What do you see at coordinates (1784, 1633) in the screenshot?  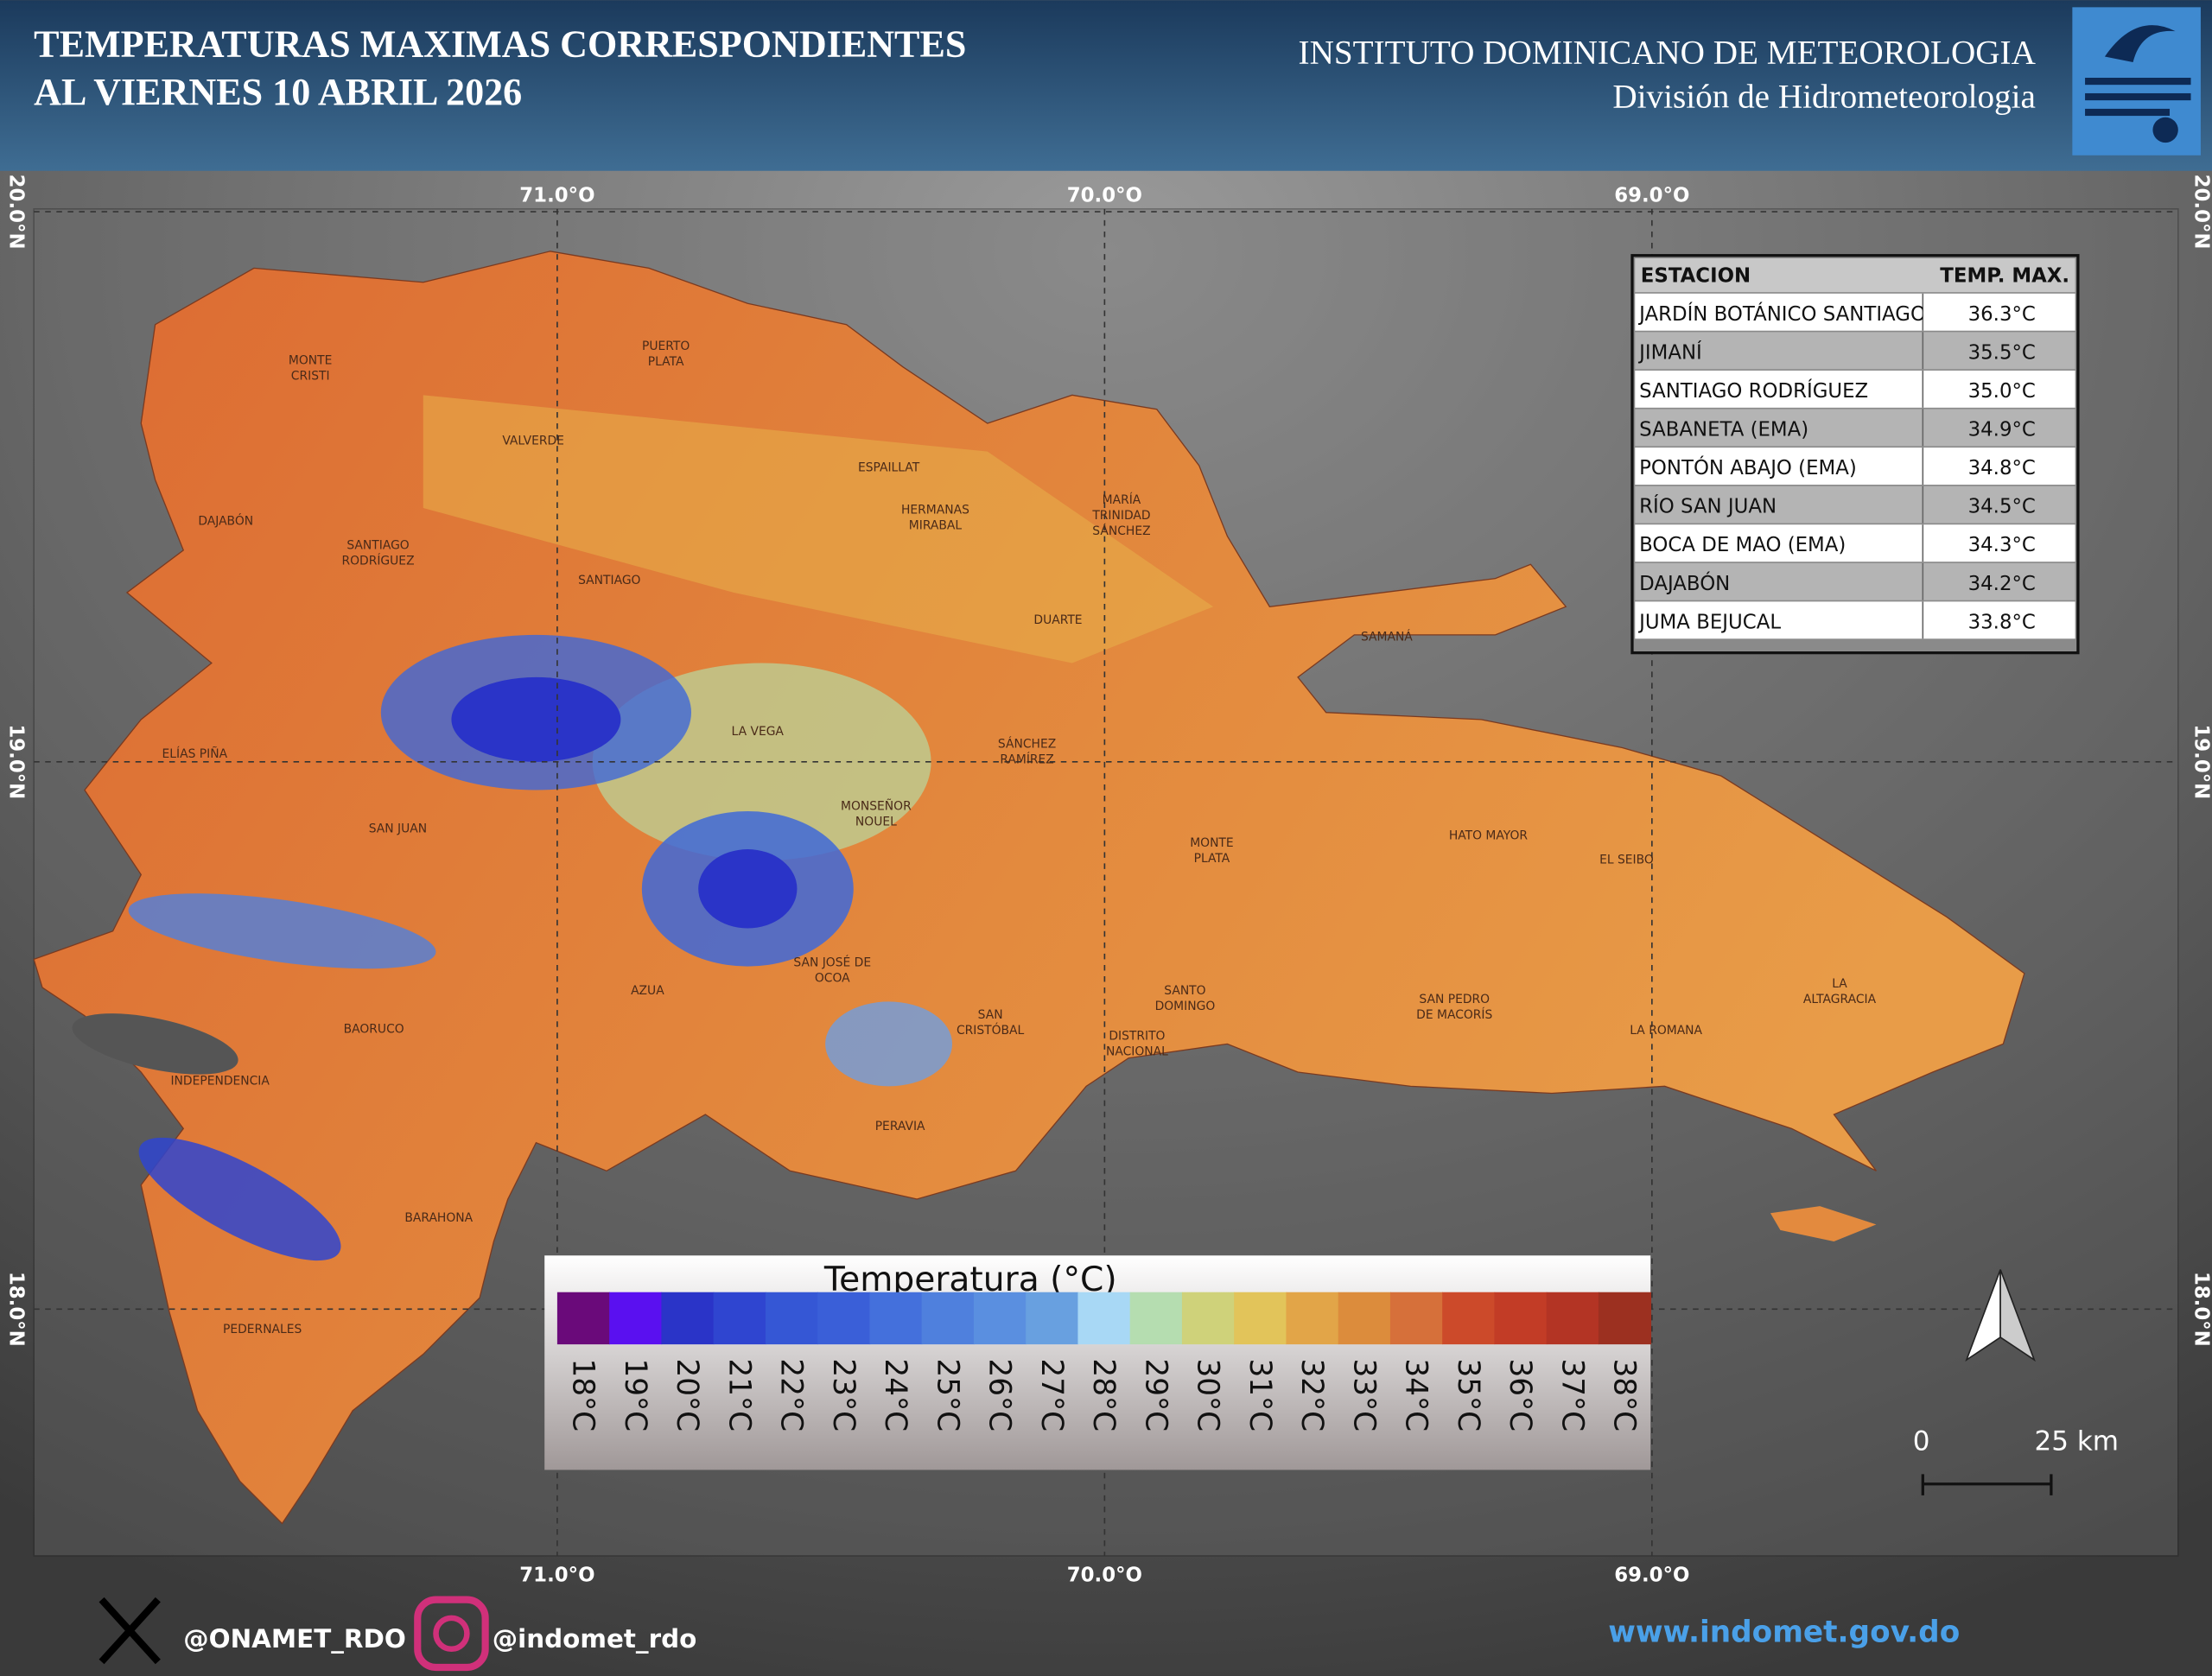 I see `website-link: www.indomet.gov.do` at bounding box center [1784, 1633].